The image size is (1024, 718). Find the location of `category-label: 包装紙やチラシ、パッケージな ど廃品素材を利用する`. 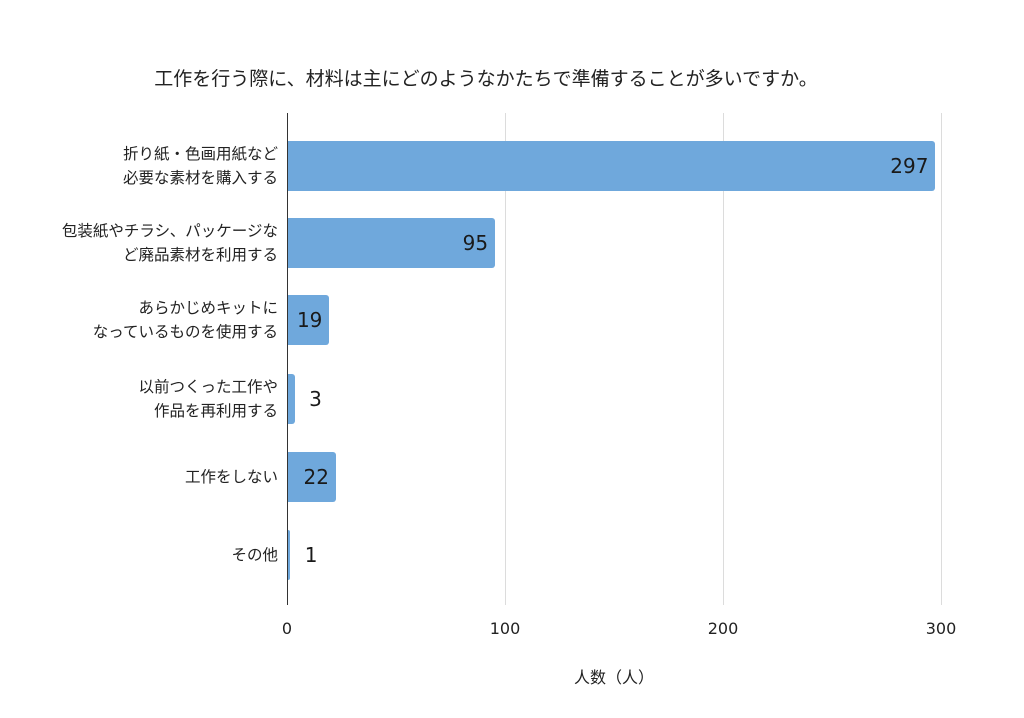

category-label: 包装紙やチラシ、パッケージな ど廃品素材を利用する is located at coordinates (169, 243).